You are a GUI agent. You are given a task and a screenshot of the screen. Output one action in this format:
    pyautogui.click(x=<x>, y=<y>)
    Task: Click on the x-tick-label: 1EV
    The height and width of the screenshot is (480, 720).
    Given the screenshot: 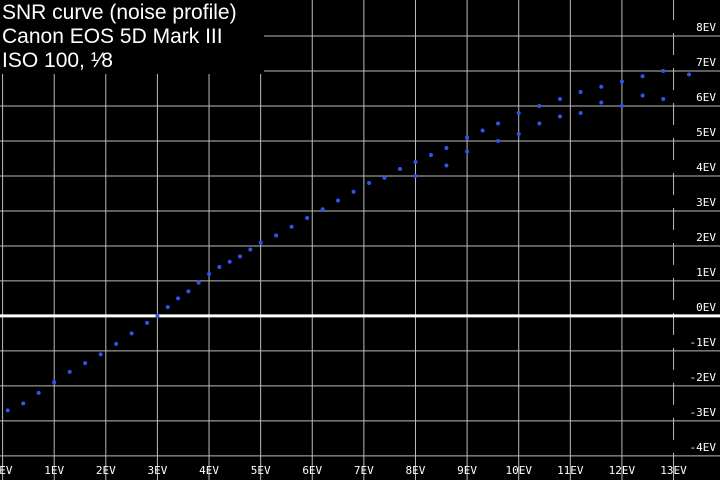 What is the action you would take?
    pyautogui.click(x=54, y=470)
    